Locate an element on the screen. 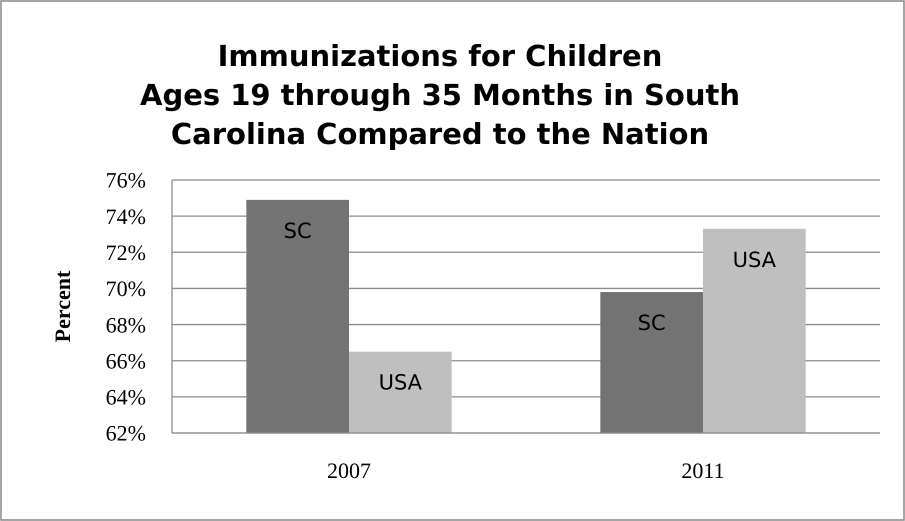 This screenshot has width=905, height=521. y-tick-label: 66% is located at coordinates (126, 361).